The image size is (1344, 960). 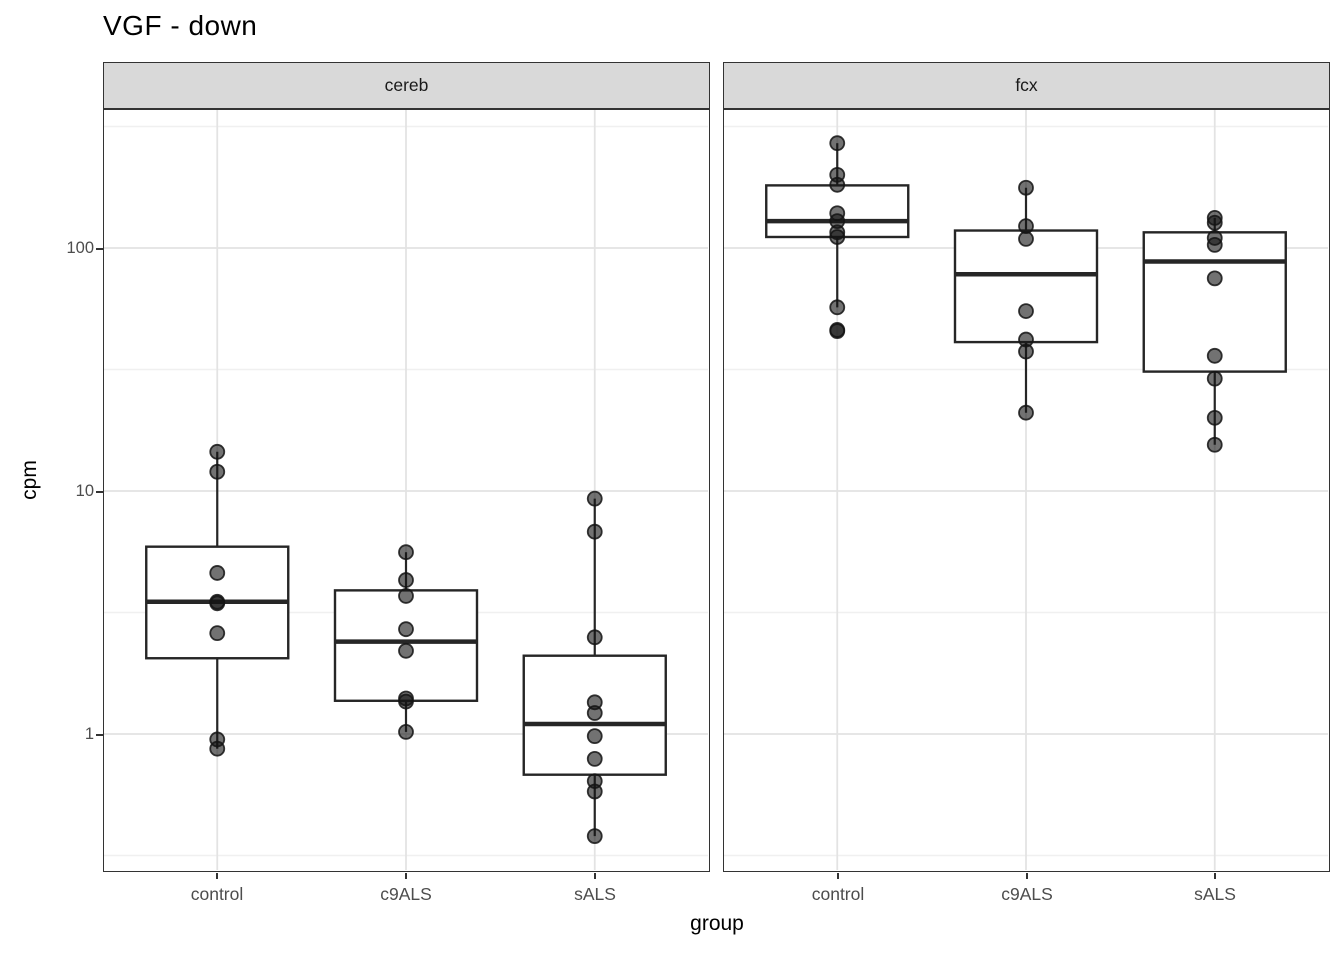 What do you see at coordinates (80, 248) in the screenshot?
I see `y-tick-label-100: 100` at bounding box center [80, 248].